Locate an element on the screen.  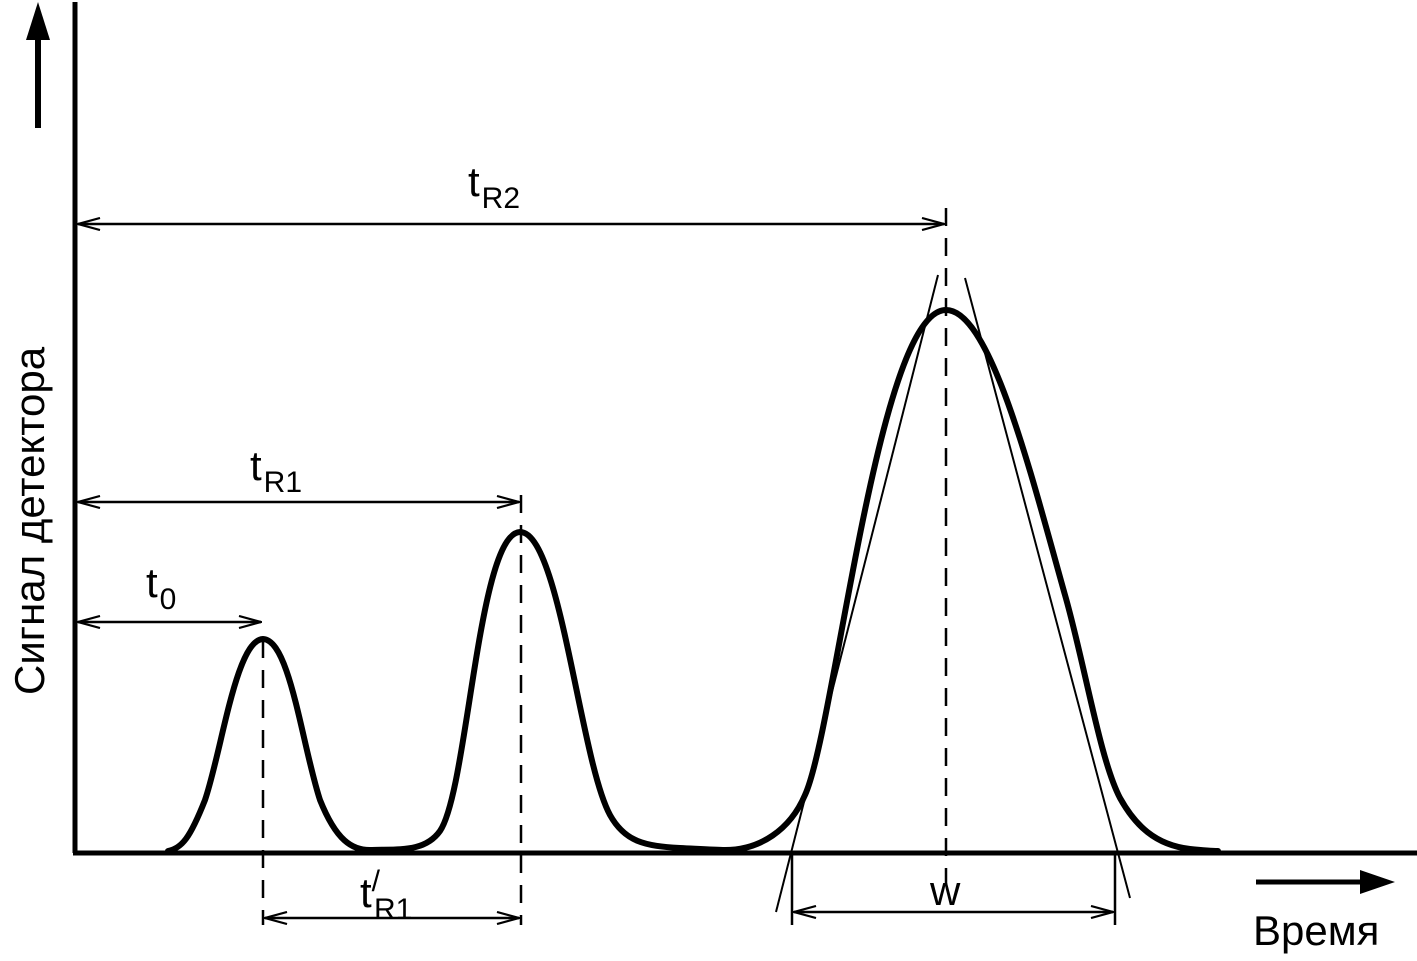
left-tangent-line is located at coordinates (857, 593).